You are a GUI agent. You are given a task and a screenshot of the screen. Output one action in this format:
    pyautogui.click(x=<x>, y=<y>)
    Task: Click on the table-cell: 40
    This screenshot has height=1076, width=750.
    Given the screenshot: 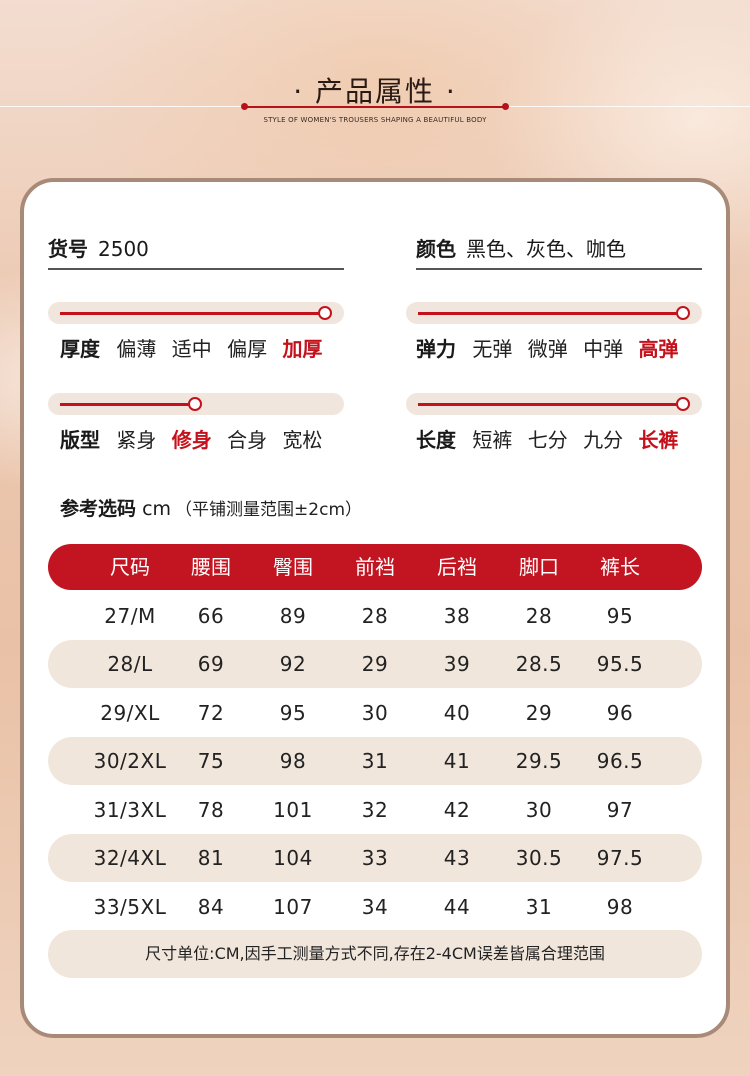 What is the action you would take?
    pyautogui.click(x=457, y=713)
    